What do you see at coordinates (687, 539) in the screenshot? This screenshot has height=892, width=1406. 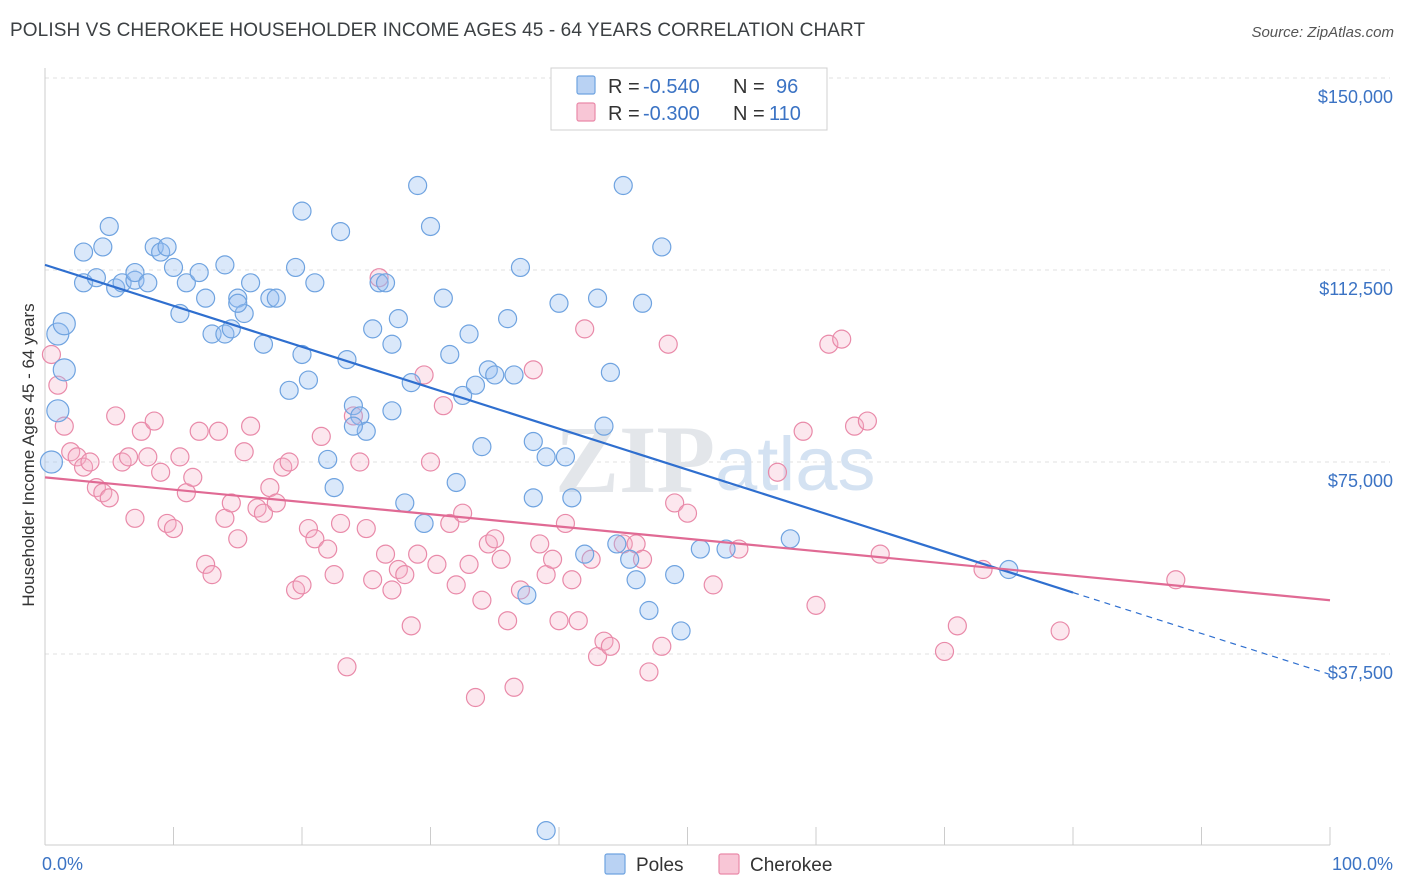 I see `cherokee-trend-line` at bounding box center [687, 539].